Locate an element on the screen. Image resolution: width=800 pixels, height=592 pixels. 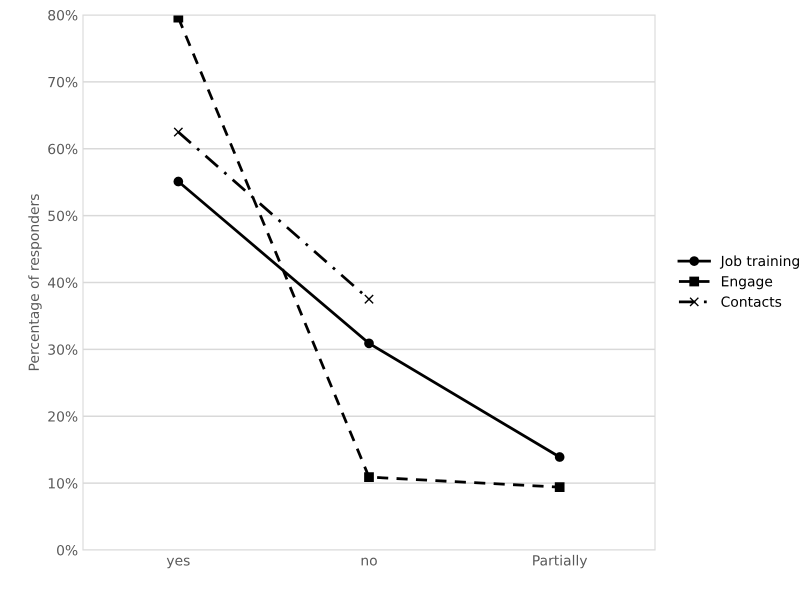
y-tick-label: 20% is located at coordinates (63, 416).